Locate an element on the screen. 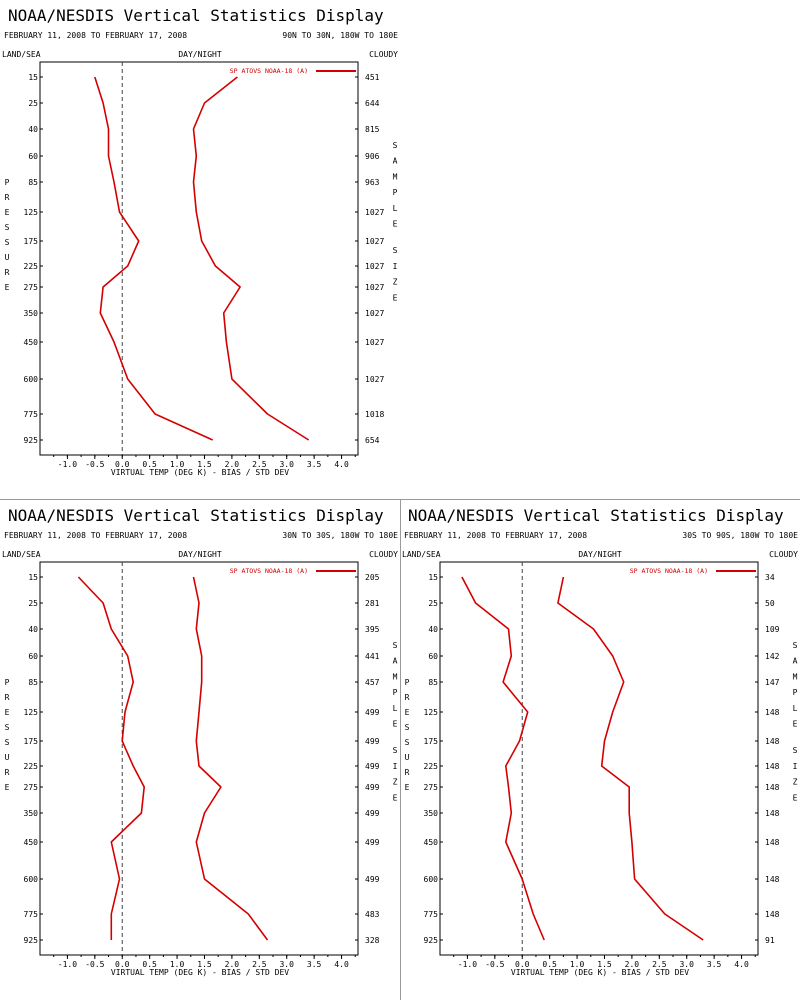  x-tick-label: 1.5 is located at coordinates (204, 464).